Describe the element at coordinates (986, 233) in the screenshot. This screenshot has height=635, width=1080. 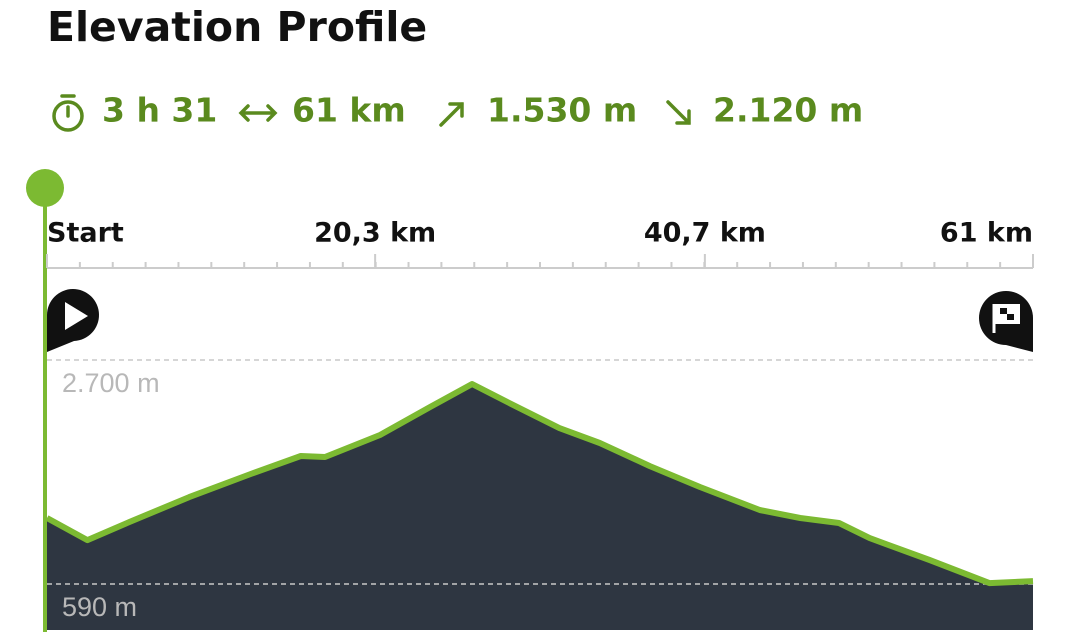
I see `x-tick-label: 61 km` at that location.